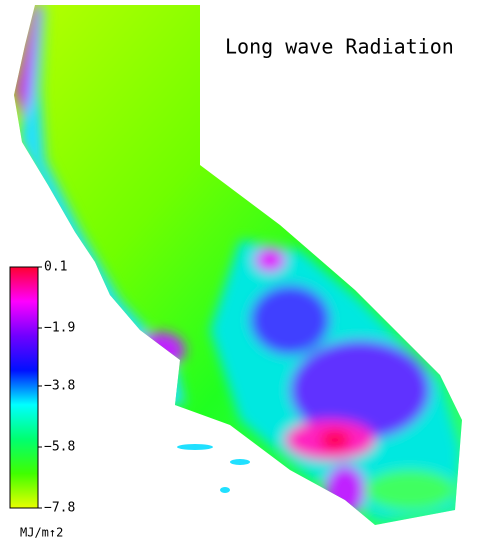 This screenshot has width=500, height=550. What do you see at coordinates (24, 387) in the screenshot?
I see `colorbar-gradient` at bounding box center [24, 387].